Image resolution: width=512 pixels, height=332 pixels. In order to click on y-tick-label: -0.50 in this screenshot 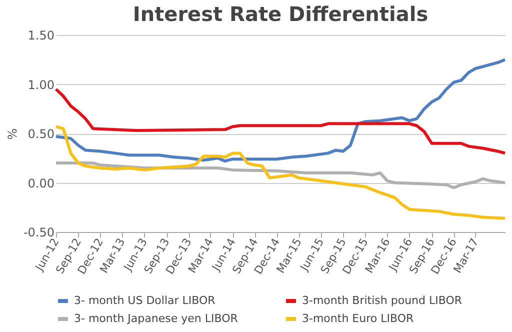, I will do `click(38, 233)`.